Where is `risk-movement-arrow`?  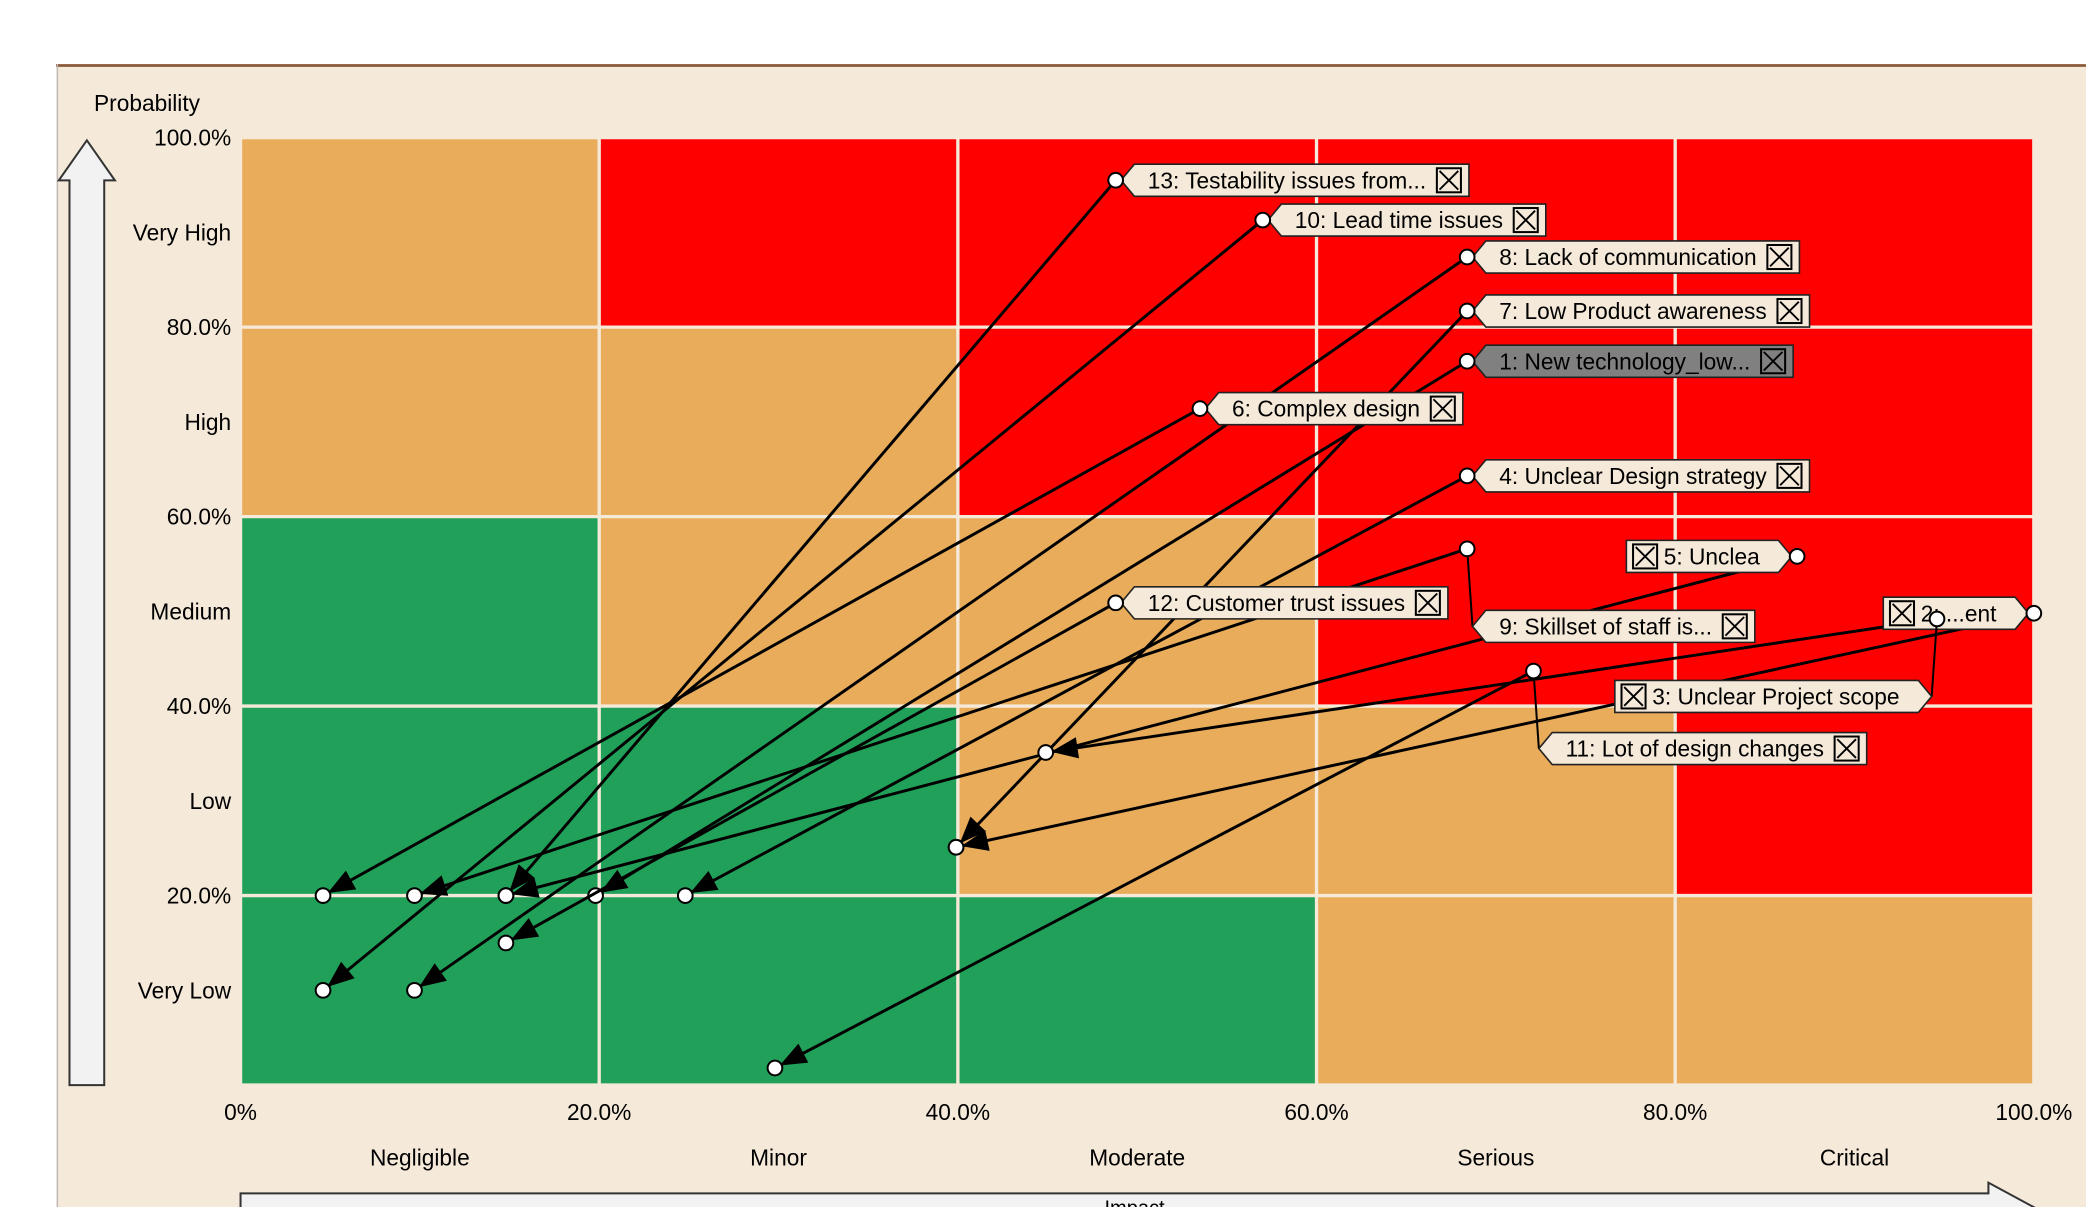 risk-movement-arrow is located at coordinates (1076, 685).